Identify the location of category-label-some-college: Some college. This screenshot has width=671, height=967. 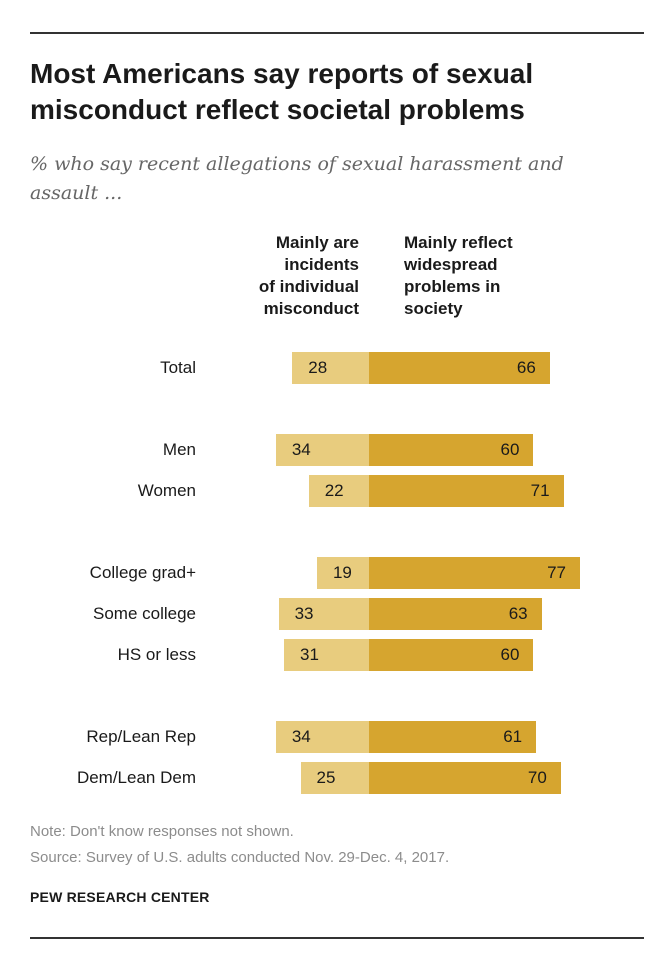
(144, 613).